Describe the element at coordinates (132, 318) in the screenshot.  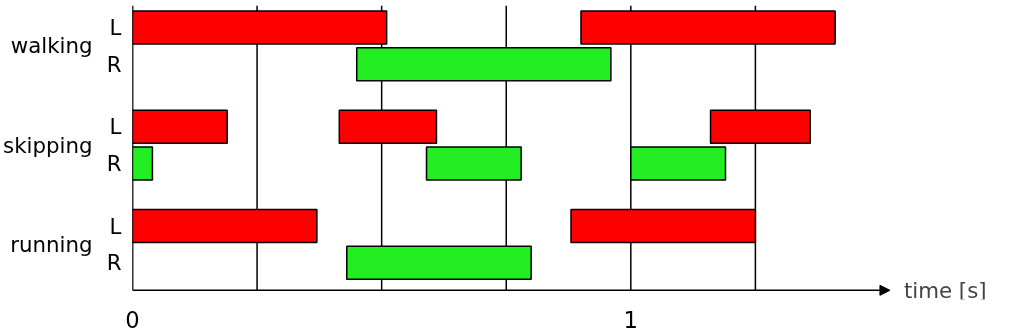
I see `x-tick-label: 0` at that location.